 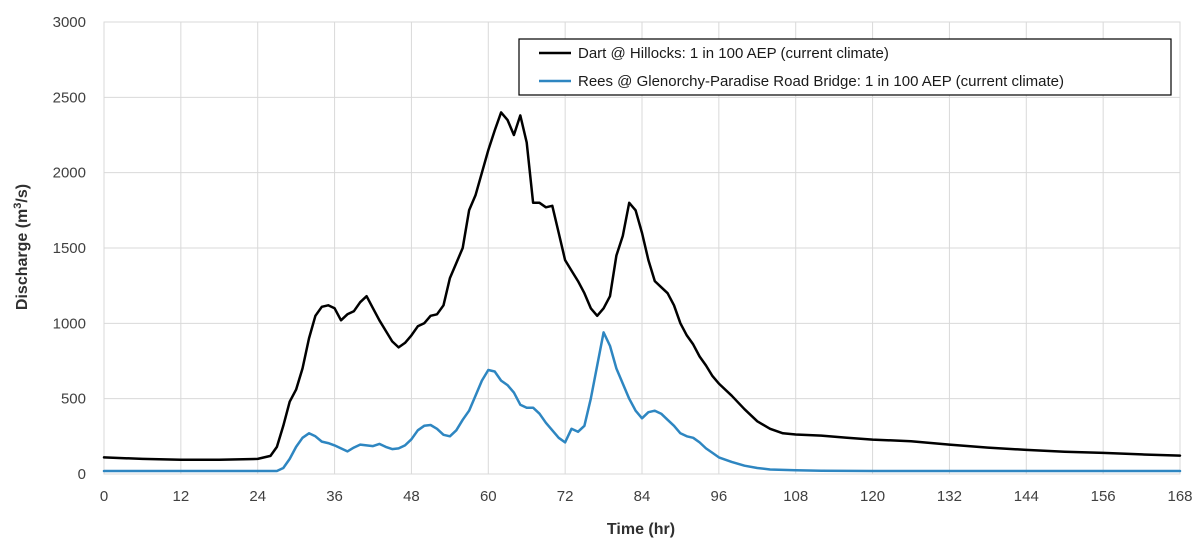 What do you see at coordinates (411, 496) in the screenshot?
I see `x-tick-label: 48` at bounding box center [411, 496].